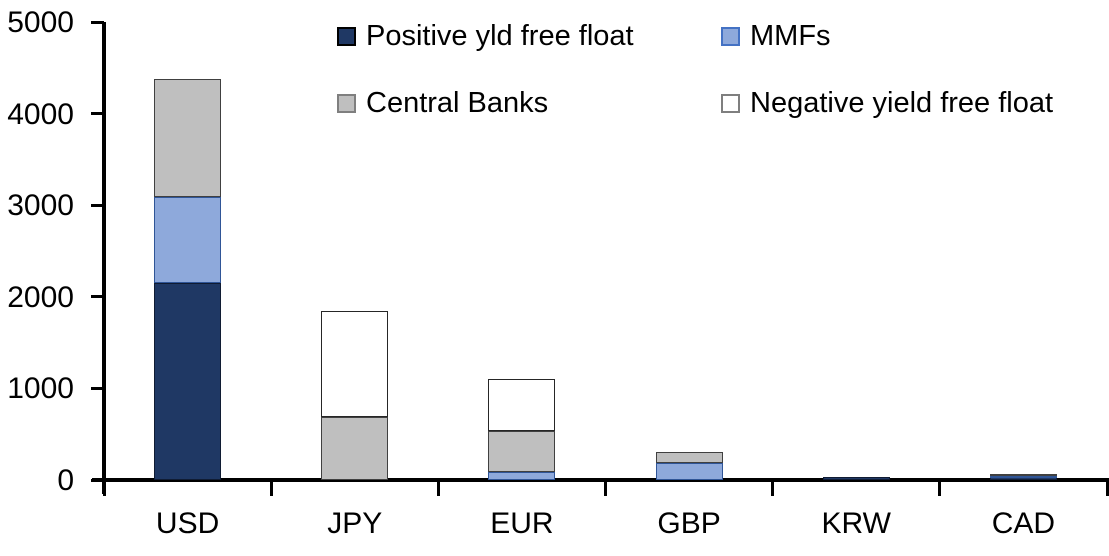 The width and height of the screenshot is (1109, 556). What do you see at coordinates (355, 523) in the screenshot?
I see `x-axis-label: JPY` at bounding box center [355, 523].